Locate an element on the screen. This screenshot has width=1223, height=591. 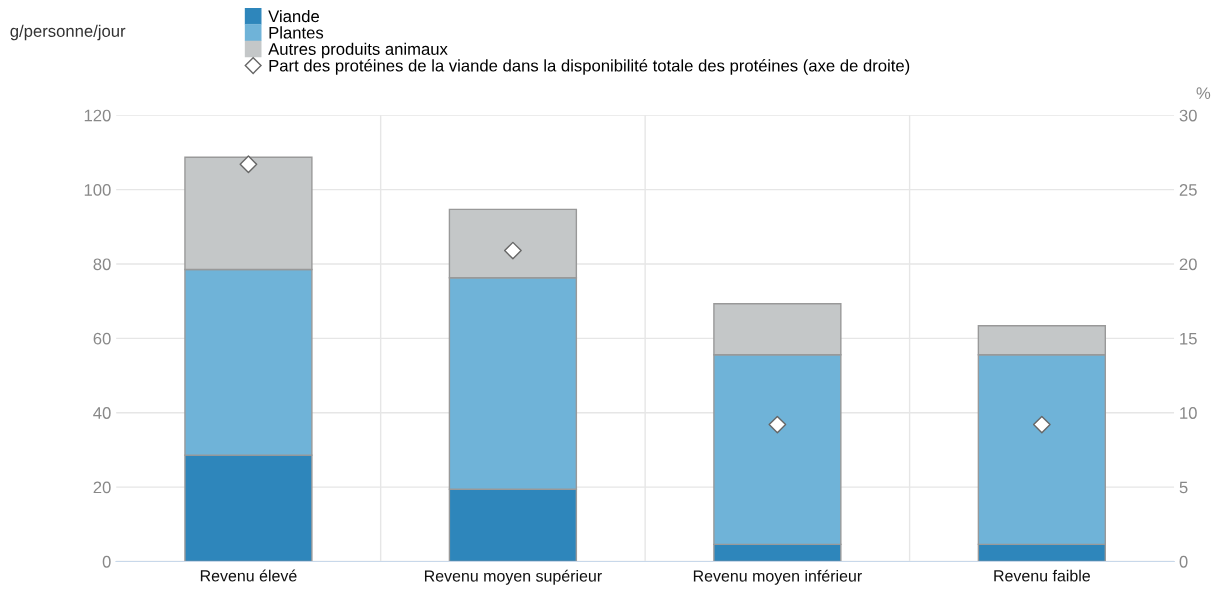
y-tick-label: 40 is located at coordinates (102, 413).